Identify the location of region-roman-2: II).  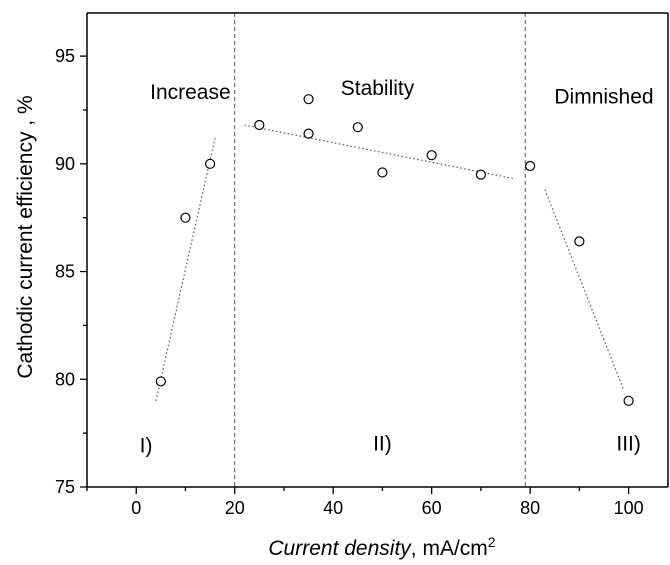
(382, 443).